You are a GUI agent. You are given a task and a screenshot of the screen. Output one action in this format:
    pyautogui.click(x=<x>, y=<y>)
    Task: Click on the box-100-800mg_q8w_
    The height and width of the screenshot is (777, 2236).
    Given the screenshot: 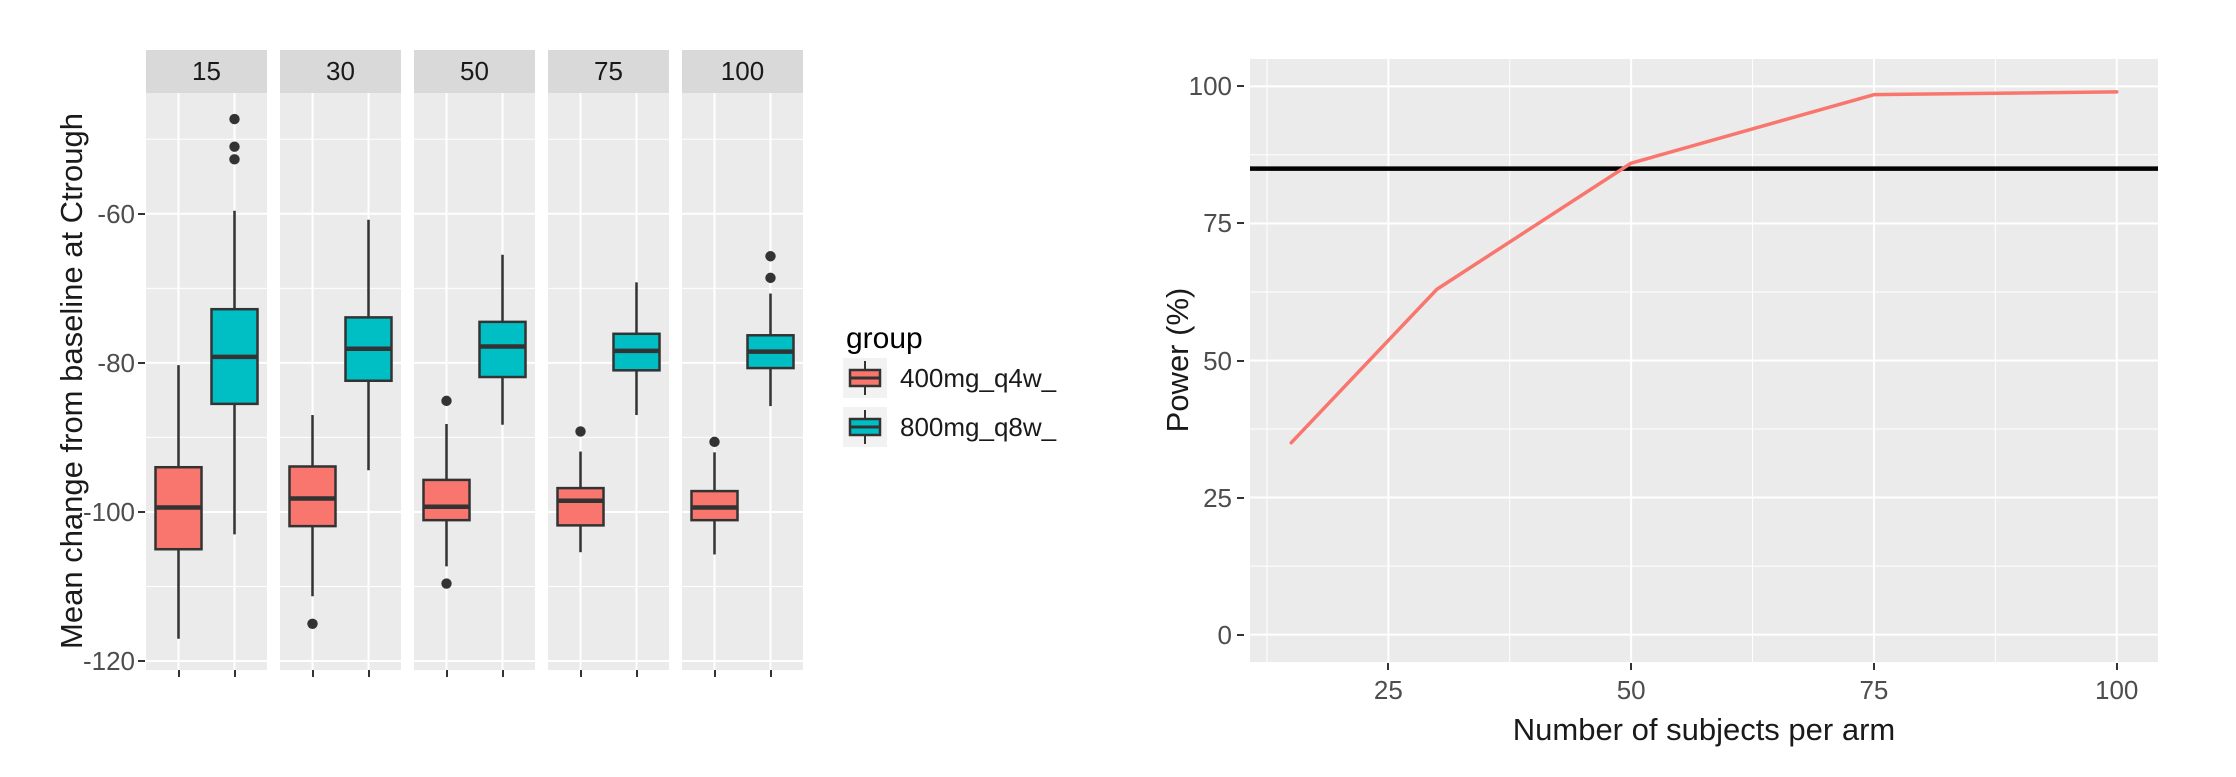 What is the action you would take?
    pyautogui.click(x=770, y=329)
    